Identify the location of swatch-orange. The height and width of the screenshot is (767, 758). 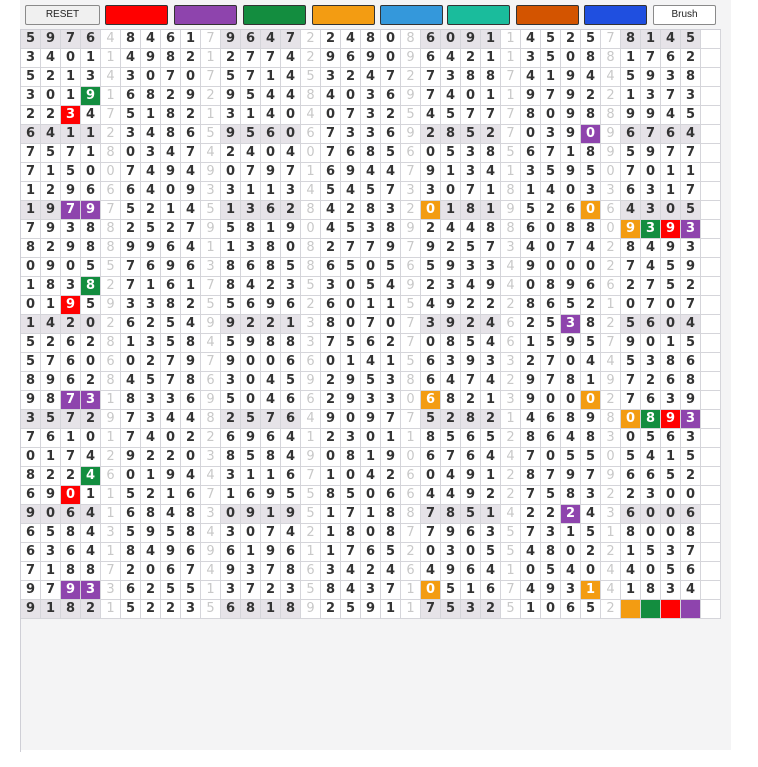
(343, 15).